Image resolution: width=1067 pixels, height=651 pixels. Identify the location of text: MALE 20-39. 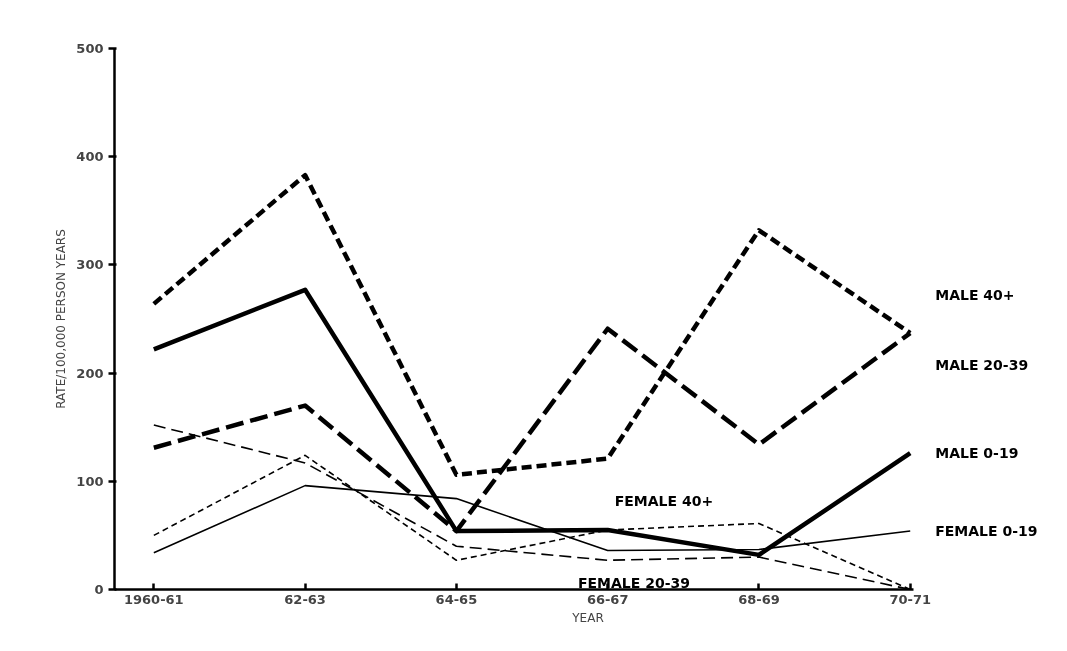
(982, 365).